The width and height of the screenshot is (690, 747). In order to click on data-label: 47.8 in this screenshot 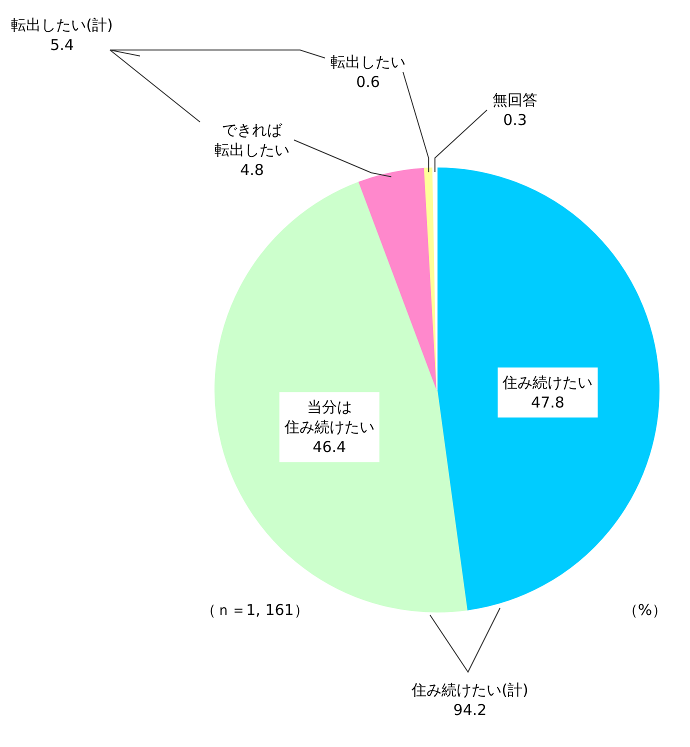, I will do `click(547, 403)`.